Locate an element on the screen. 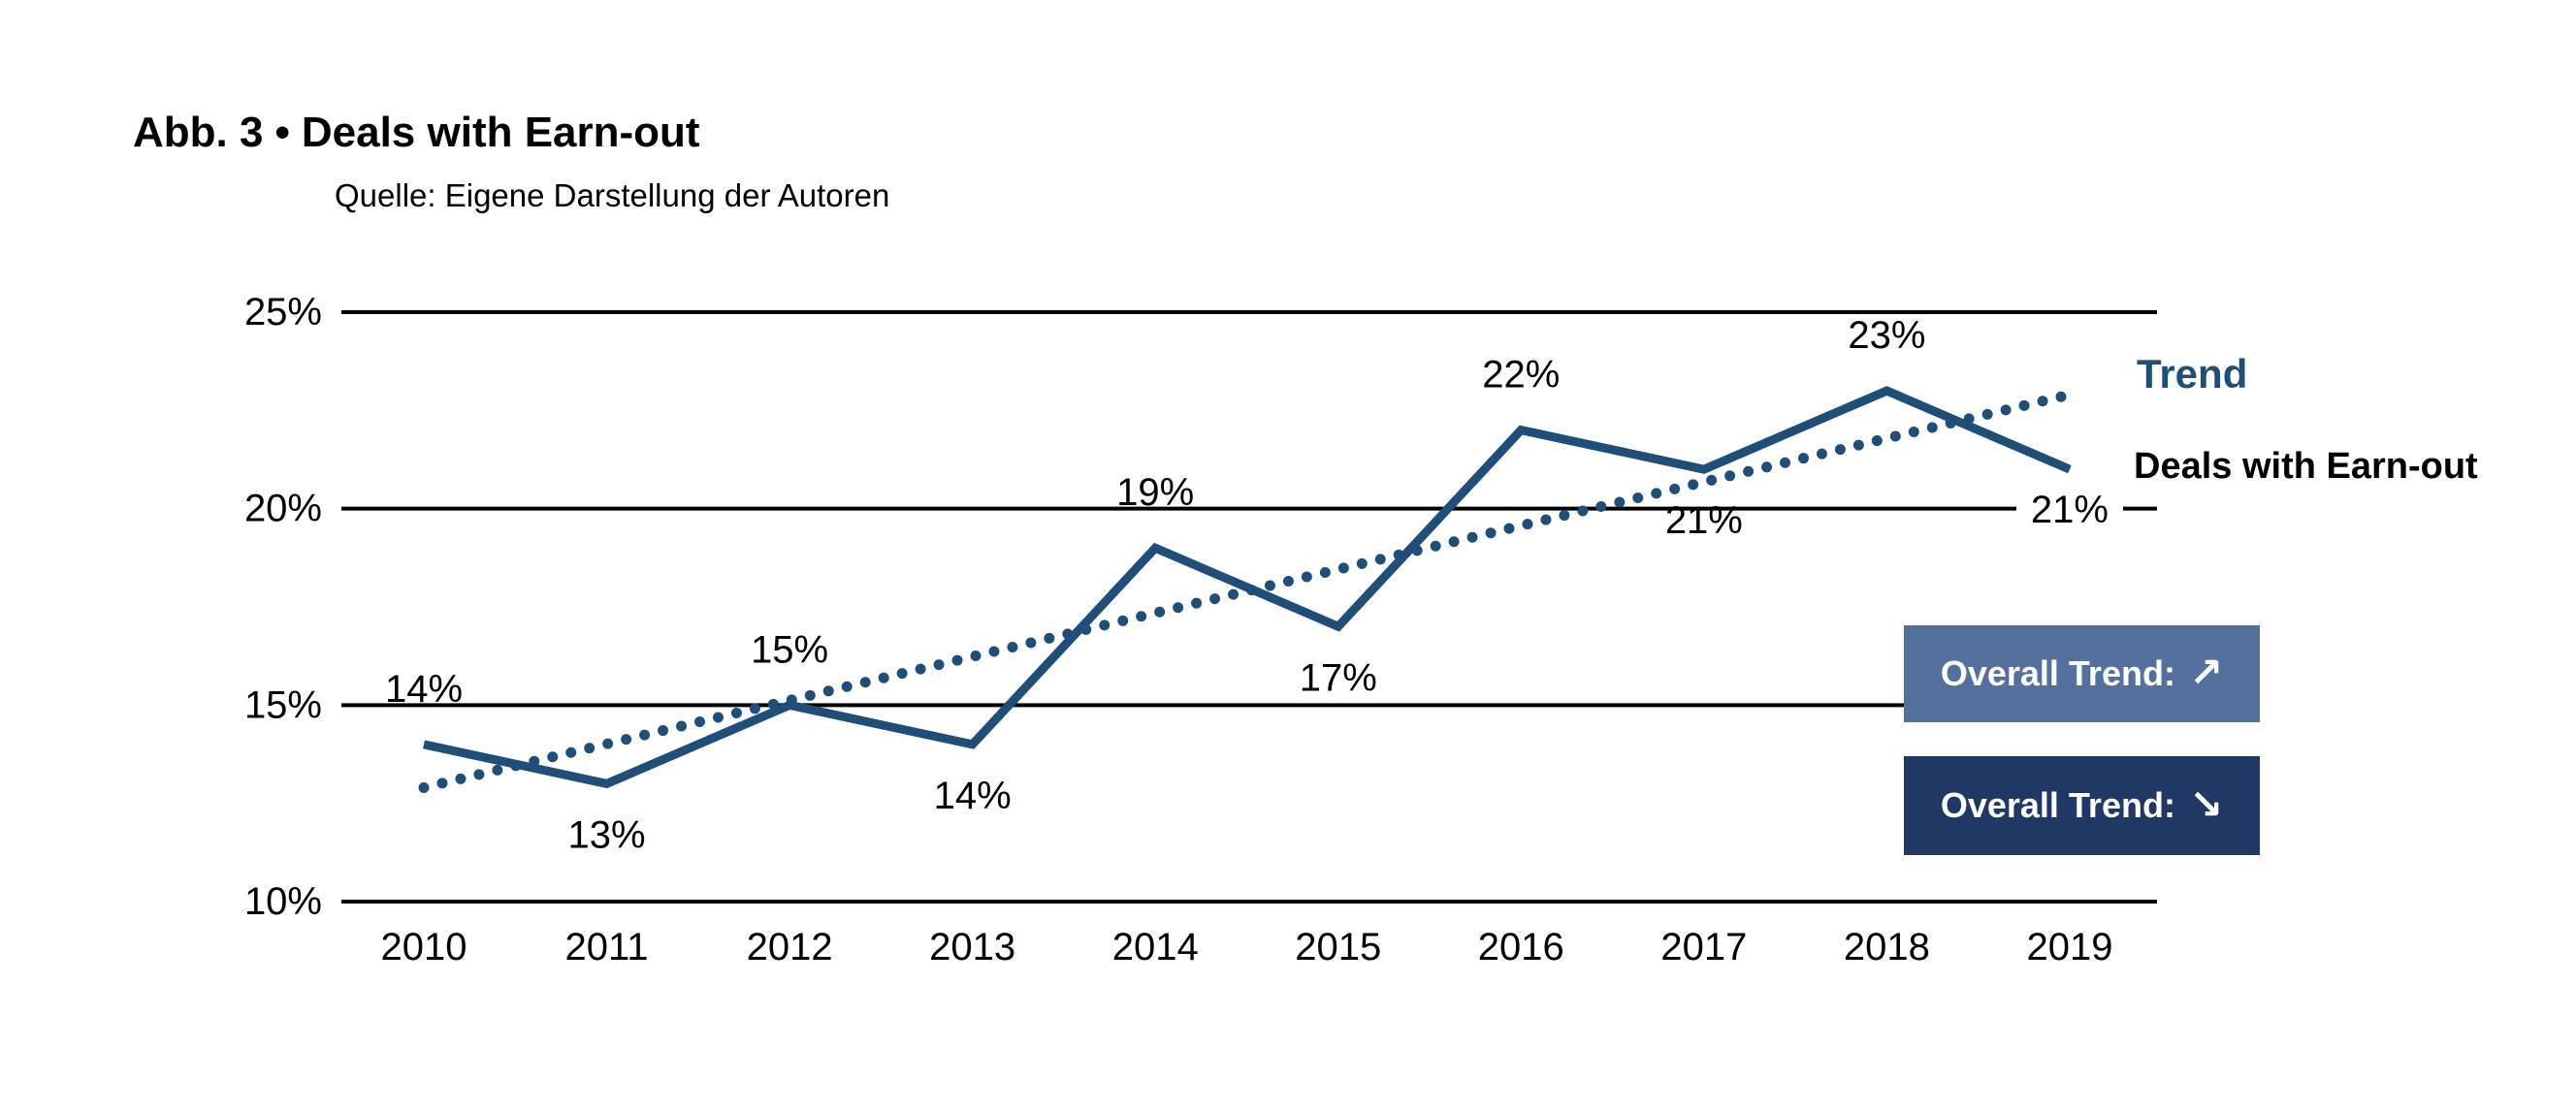 The height and width of the screenshot is (1111, 2576). figure-title: Abb. 3 • Deals with Earn-out is located at coordinates (416, 133).